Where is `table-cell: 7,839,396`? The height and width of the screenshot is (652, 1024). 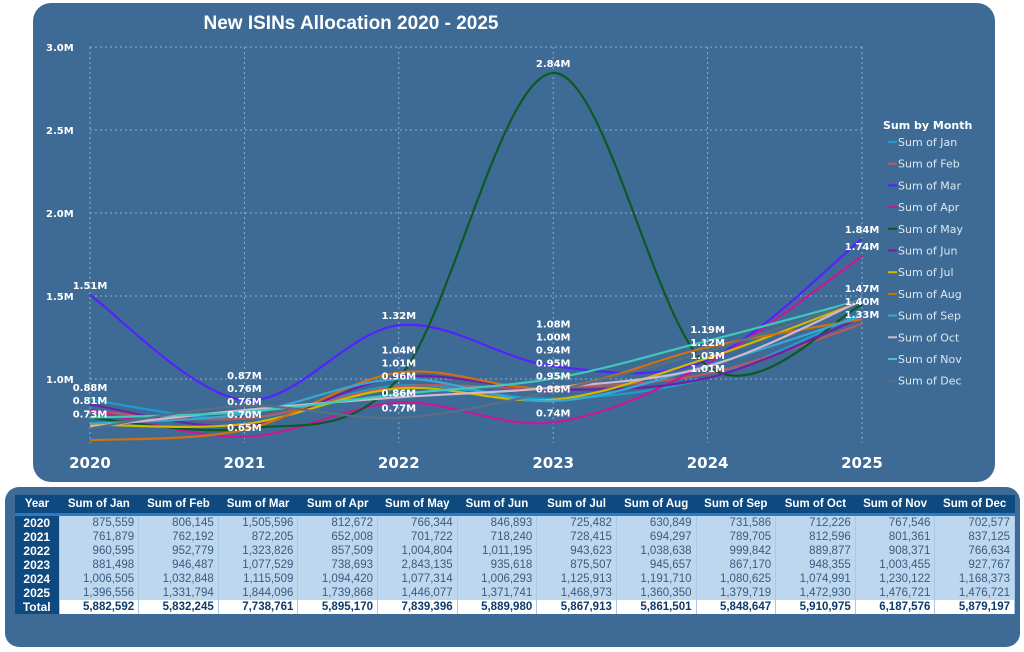 table-cell: 7,839,396 is located at coordinates (417, 607).